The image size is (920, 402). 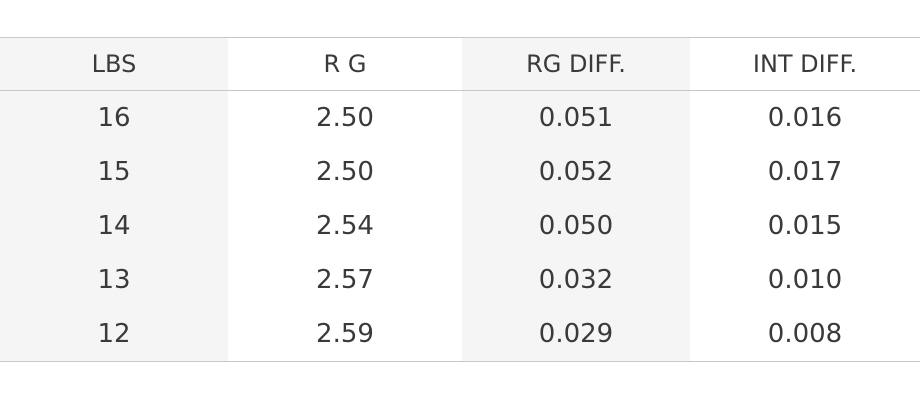 What do you see at coordinates (576, 172) in the screenshot?
I see `table-cell: 0.052` at bounding box center [576, 172].